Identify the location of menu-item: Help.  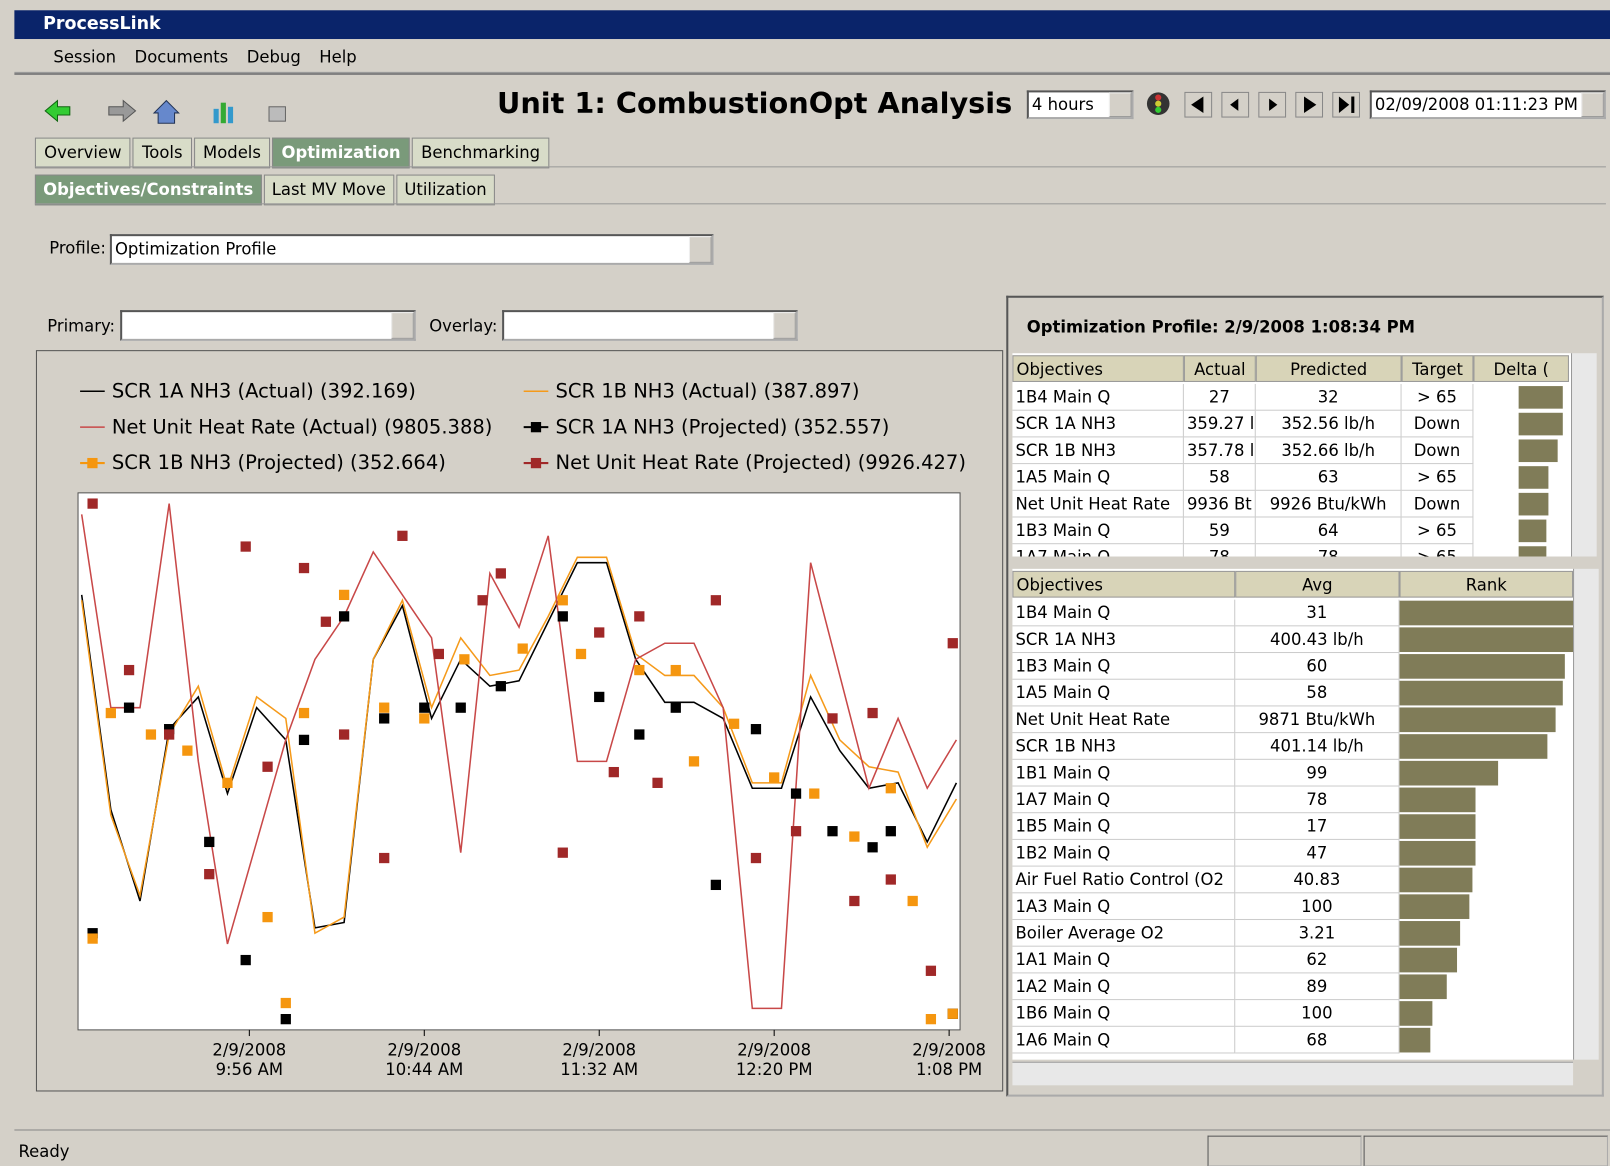
(338, 57).